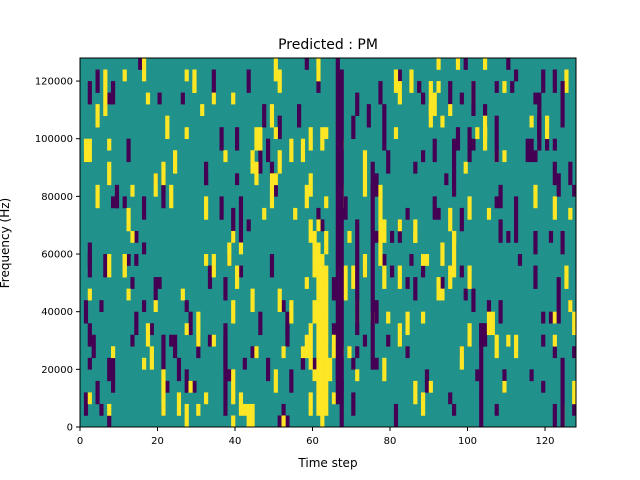  Describe the element at coordinates (54, 82) in the screenshot. I see `y-tick-label: 120000` at that location.